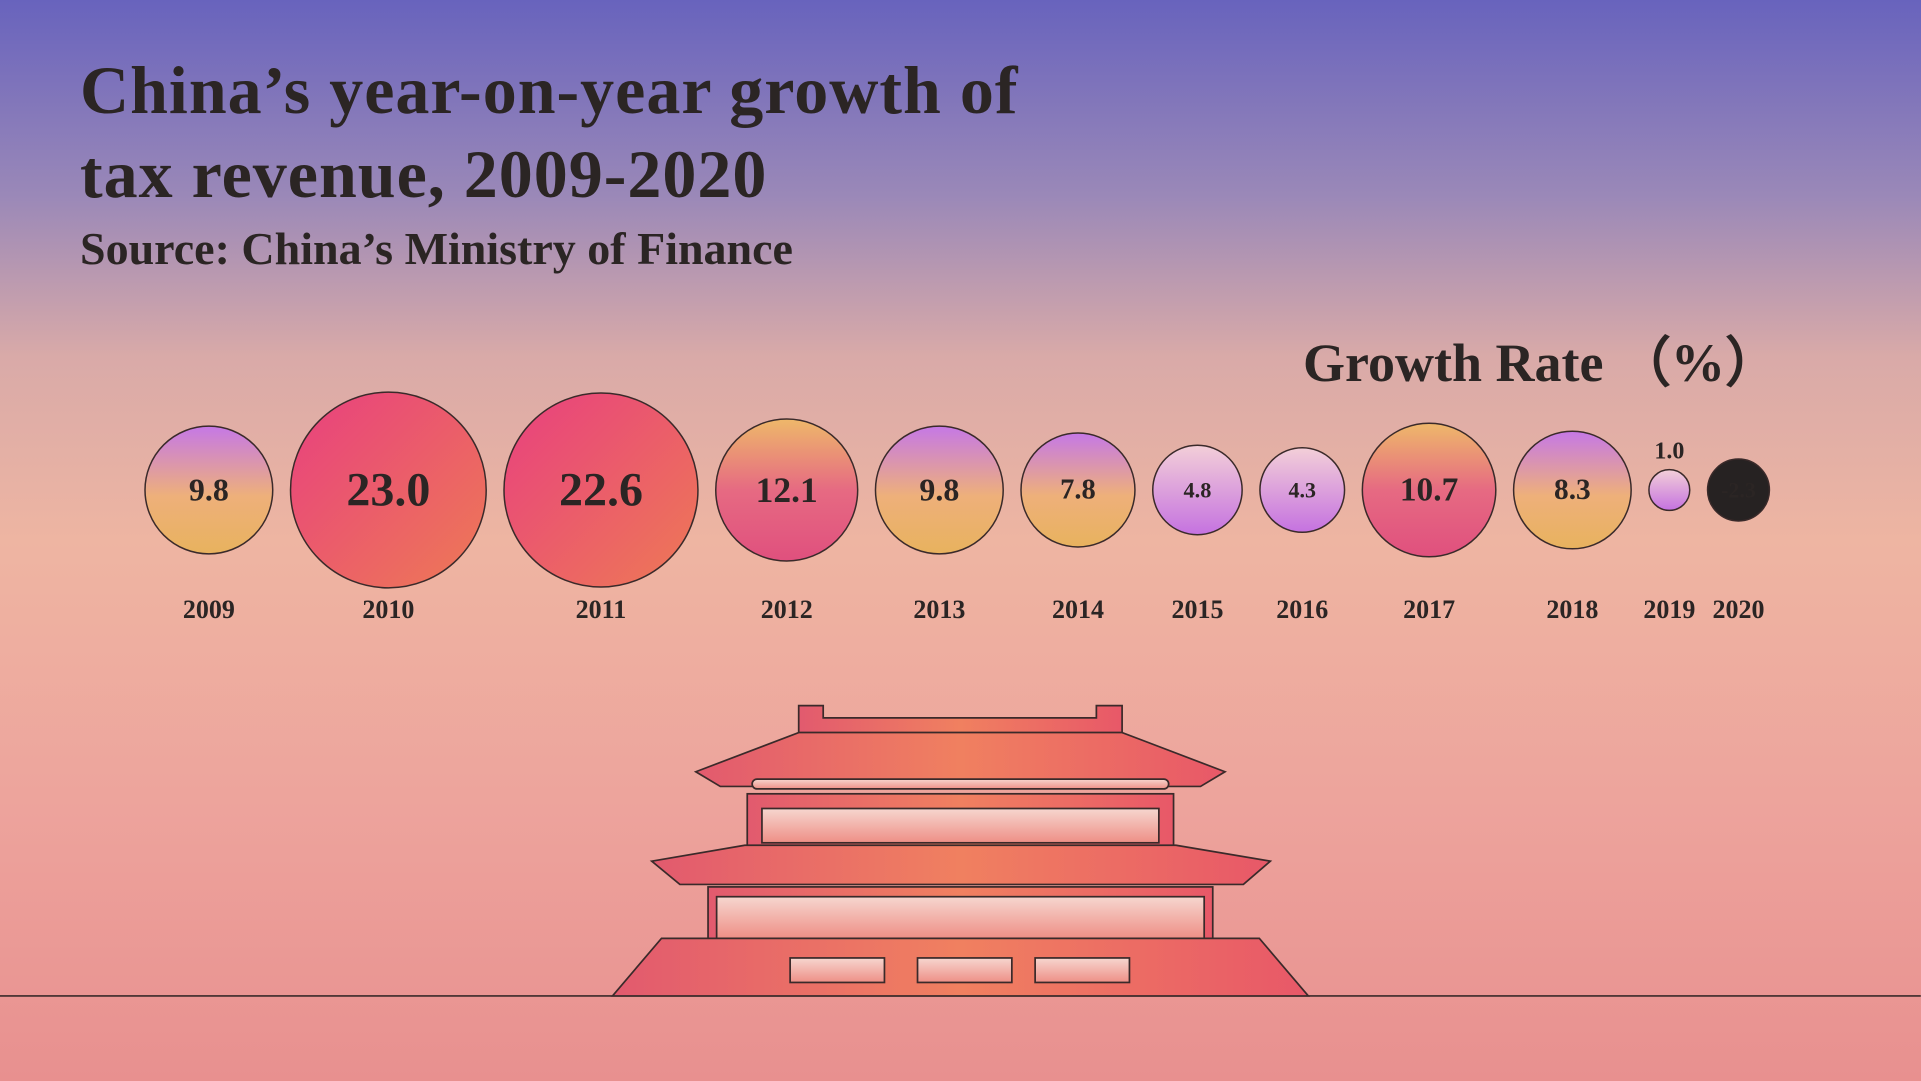  I want to click on value-label: -2.3, so click(1738, 490).